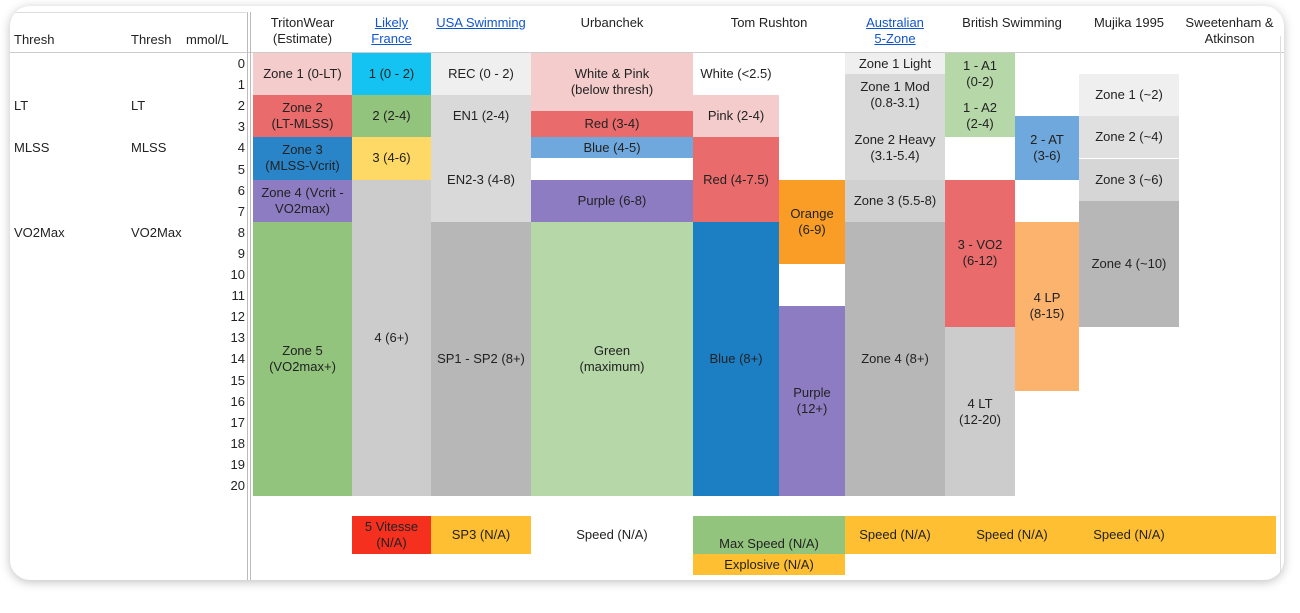  I want to click on zone-text: EN2-3 (4-8), so click(481, 179).